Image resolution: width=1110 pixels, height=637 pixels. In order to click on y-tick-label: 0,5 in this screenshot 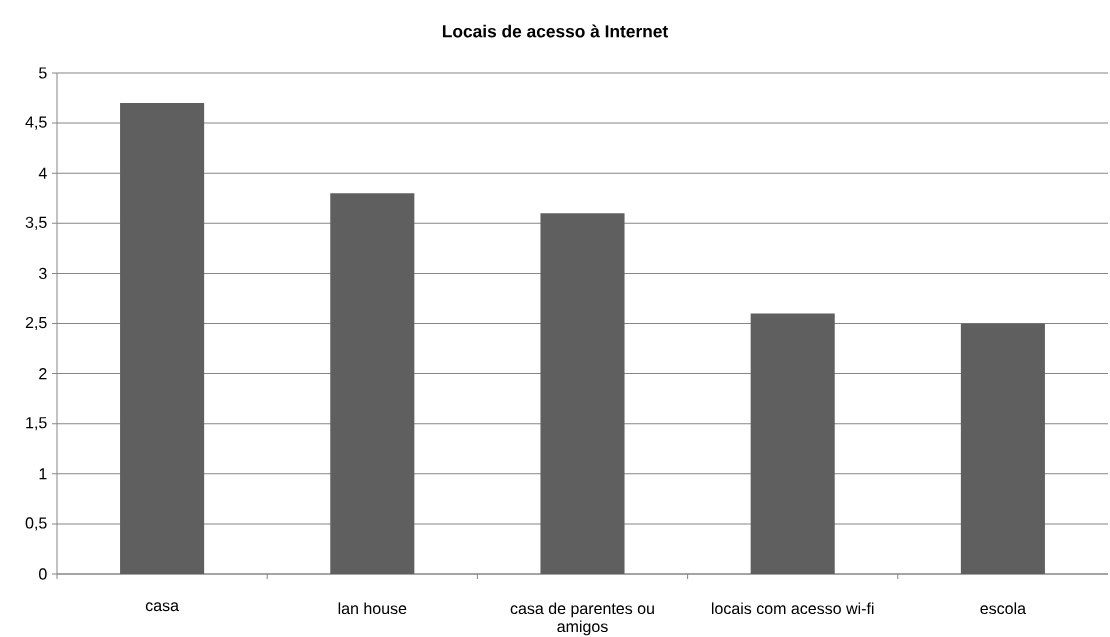, I will do `click(36, 524)`.